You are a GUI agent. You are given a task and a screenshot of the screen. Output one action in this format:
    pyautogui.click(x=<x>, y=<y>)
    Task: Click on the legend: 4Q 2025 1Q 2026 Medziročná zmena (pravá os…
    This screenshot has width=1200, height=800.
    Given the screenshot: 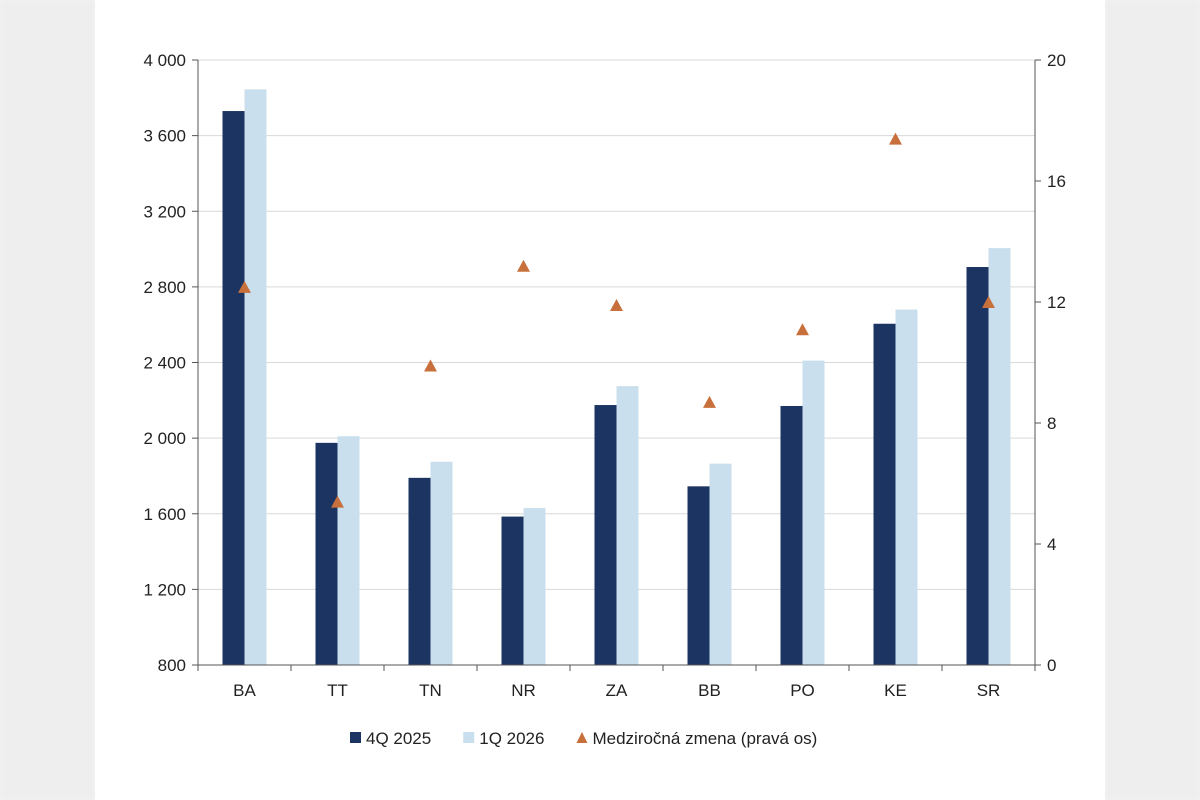 What is the action you would take?
    pyautogui.click(x=583, y=738)
    